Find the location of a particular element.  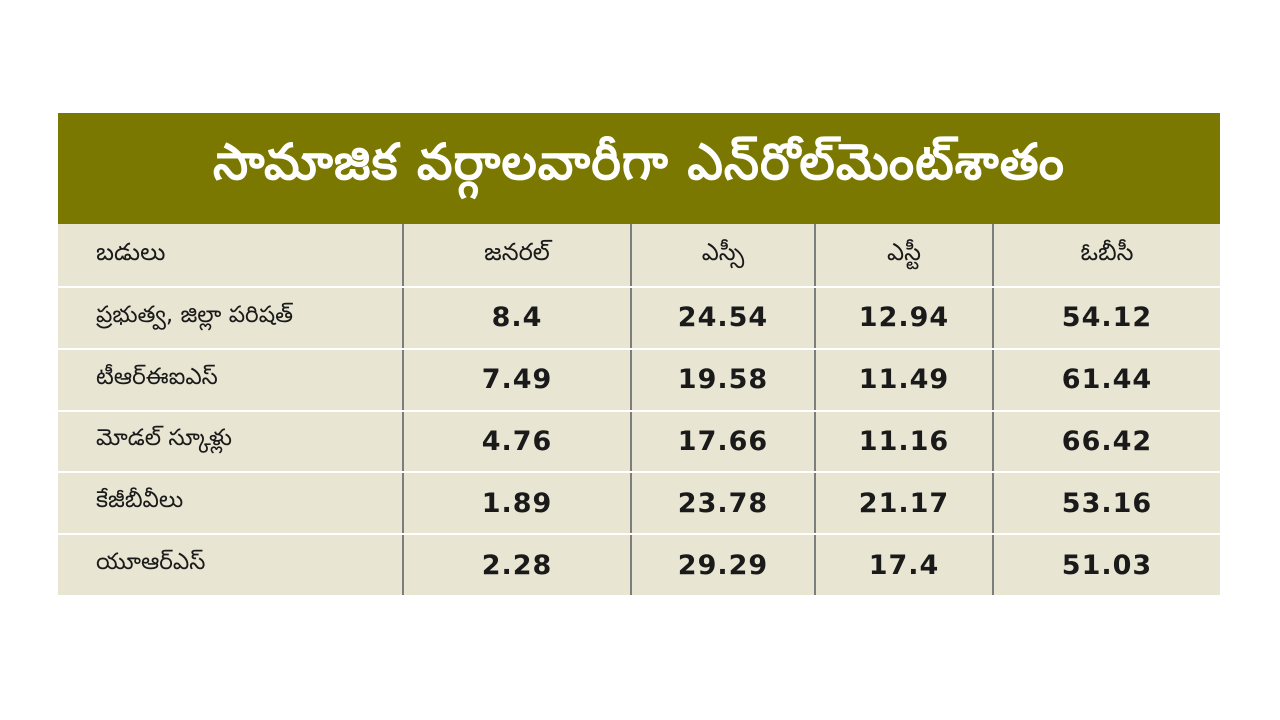

column-header-schools: బడులు is located at coordinates (231, 256).